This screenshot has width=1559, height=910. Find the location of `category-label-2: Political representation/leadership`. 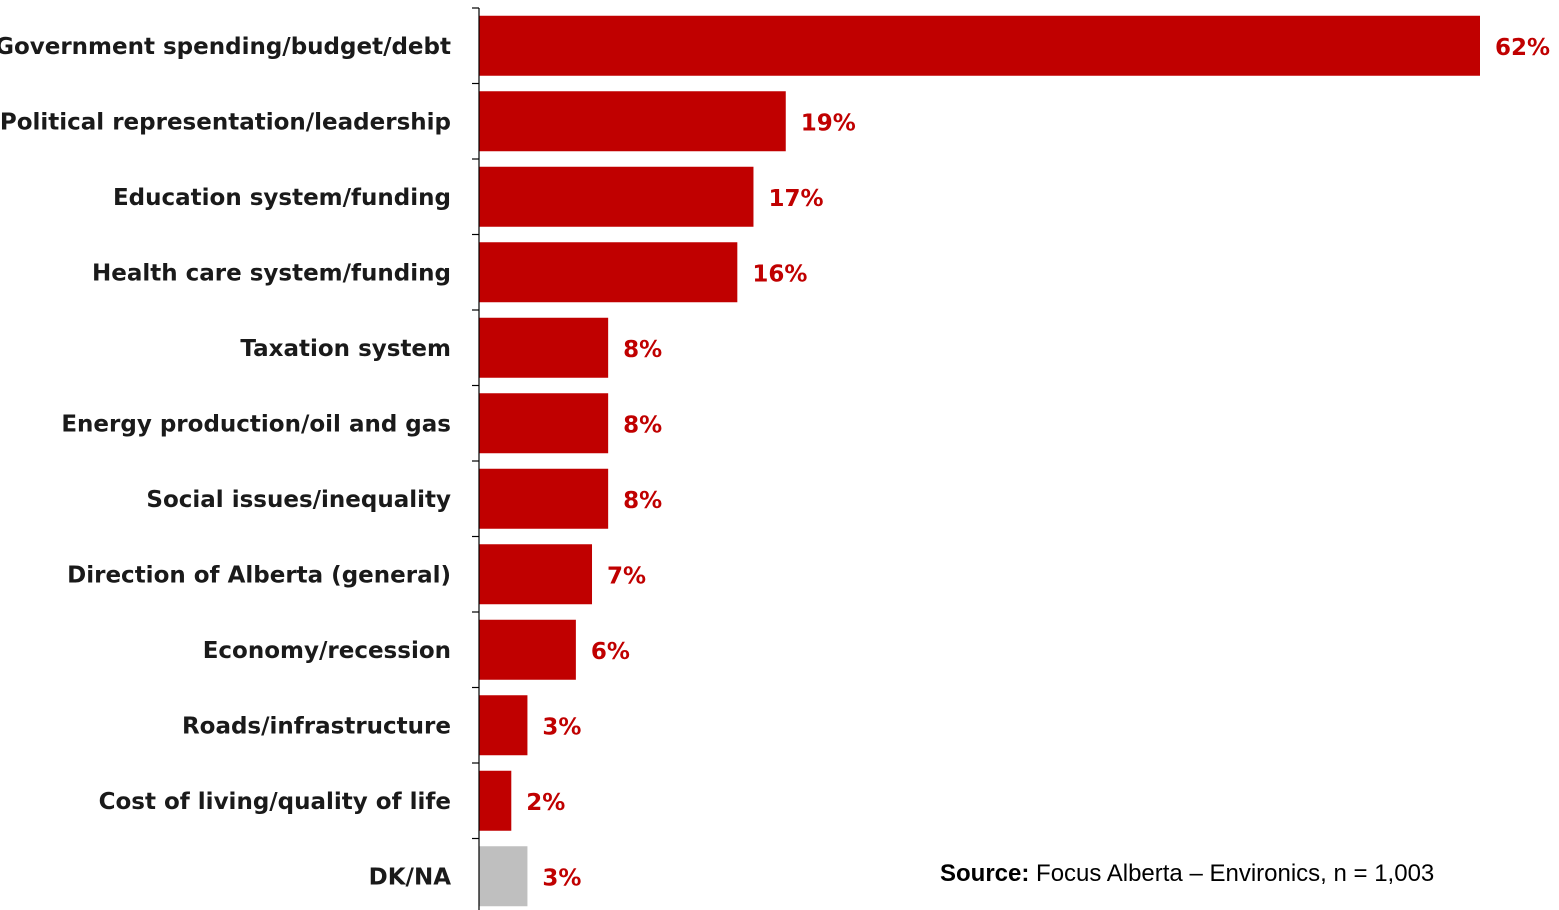

category-label-2: Political representation/leadership is located at coordinates (225, 122).